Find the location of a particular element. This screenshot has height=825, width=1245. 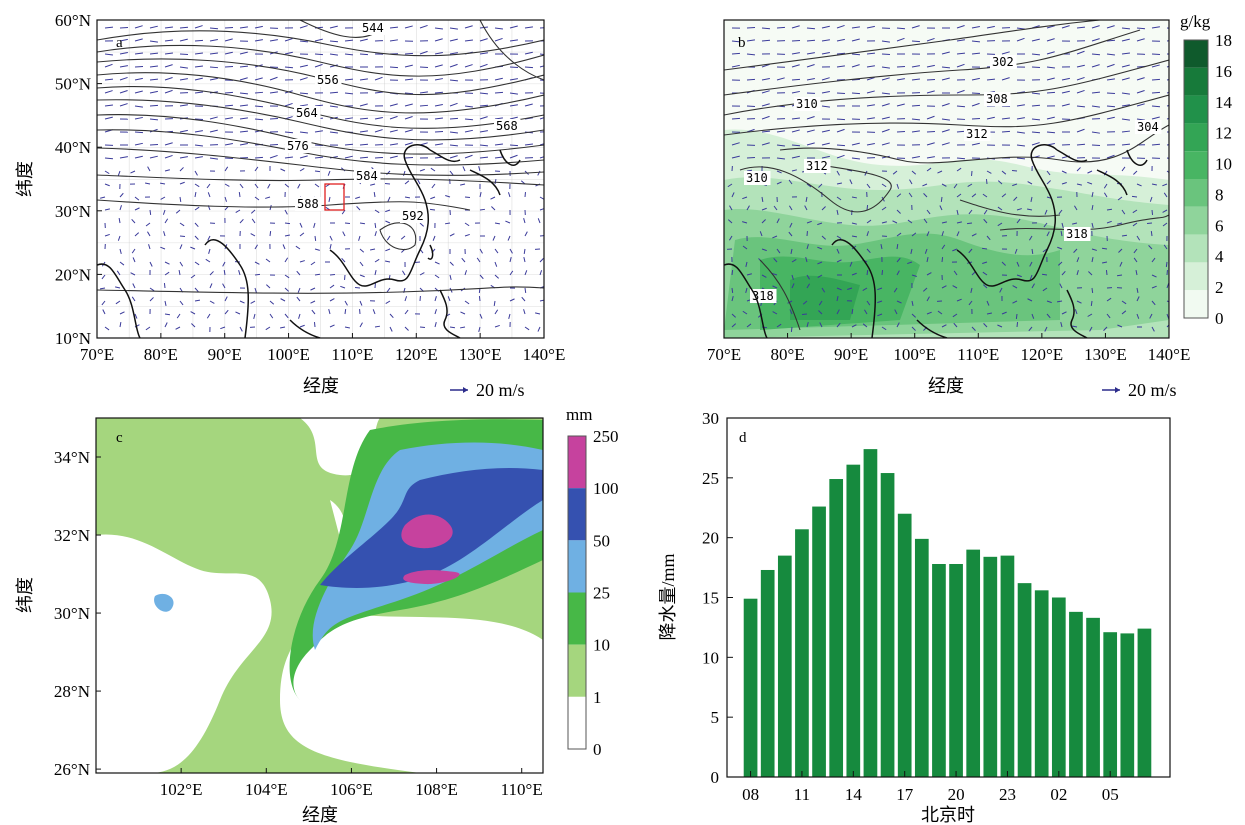

contour-label-bg is located at coordinates (328, 80).